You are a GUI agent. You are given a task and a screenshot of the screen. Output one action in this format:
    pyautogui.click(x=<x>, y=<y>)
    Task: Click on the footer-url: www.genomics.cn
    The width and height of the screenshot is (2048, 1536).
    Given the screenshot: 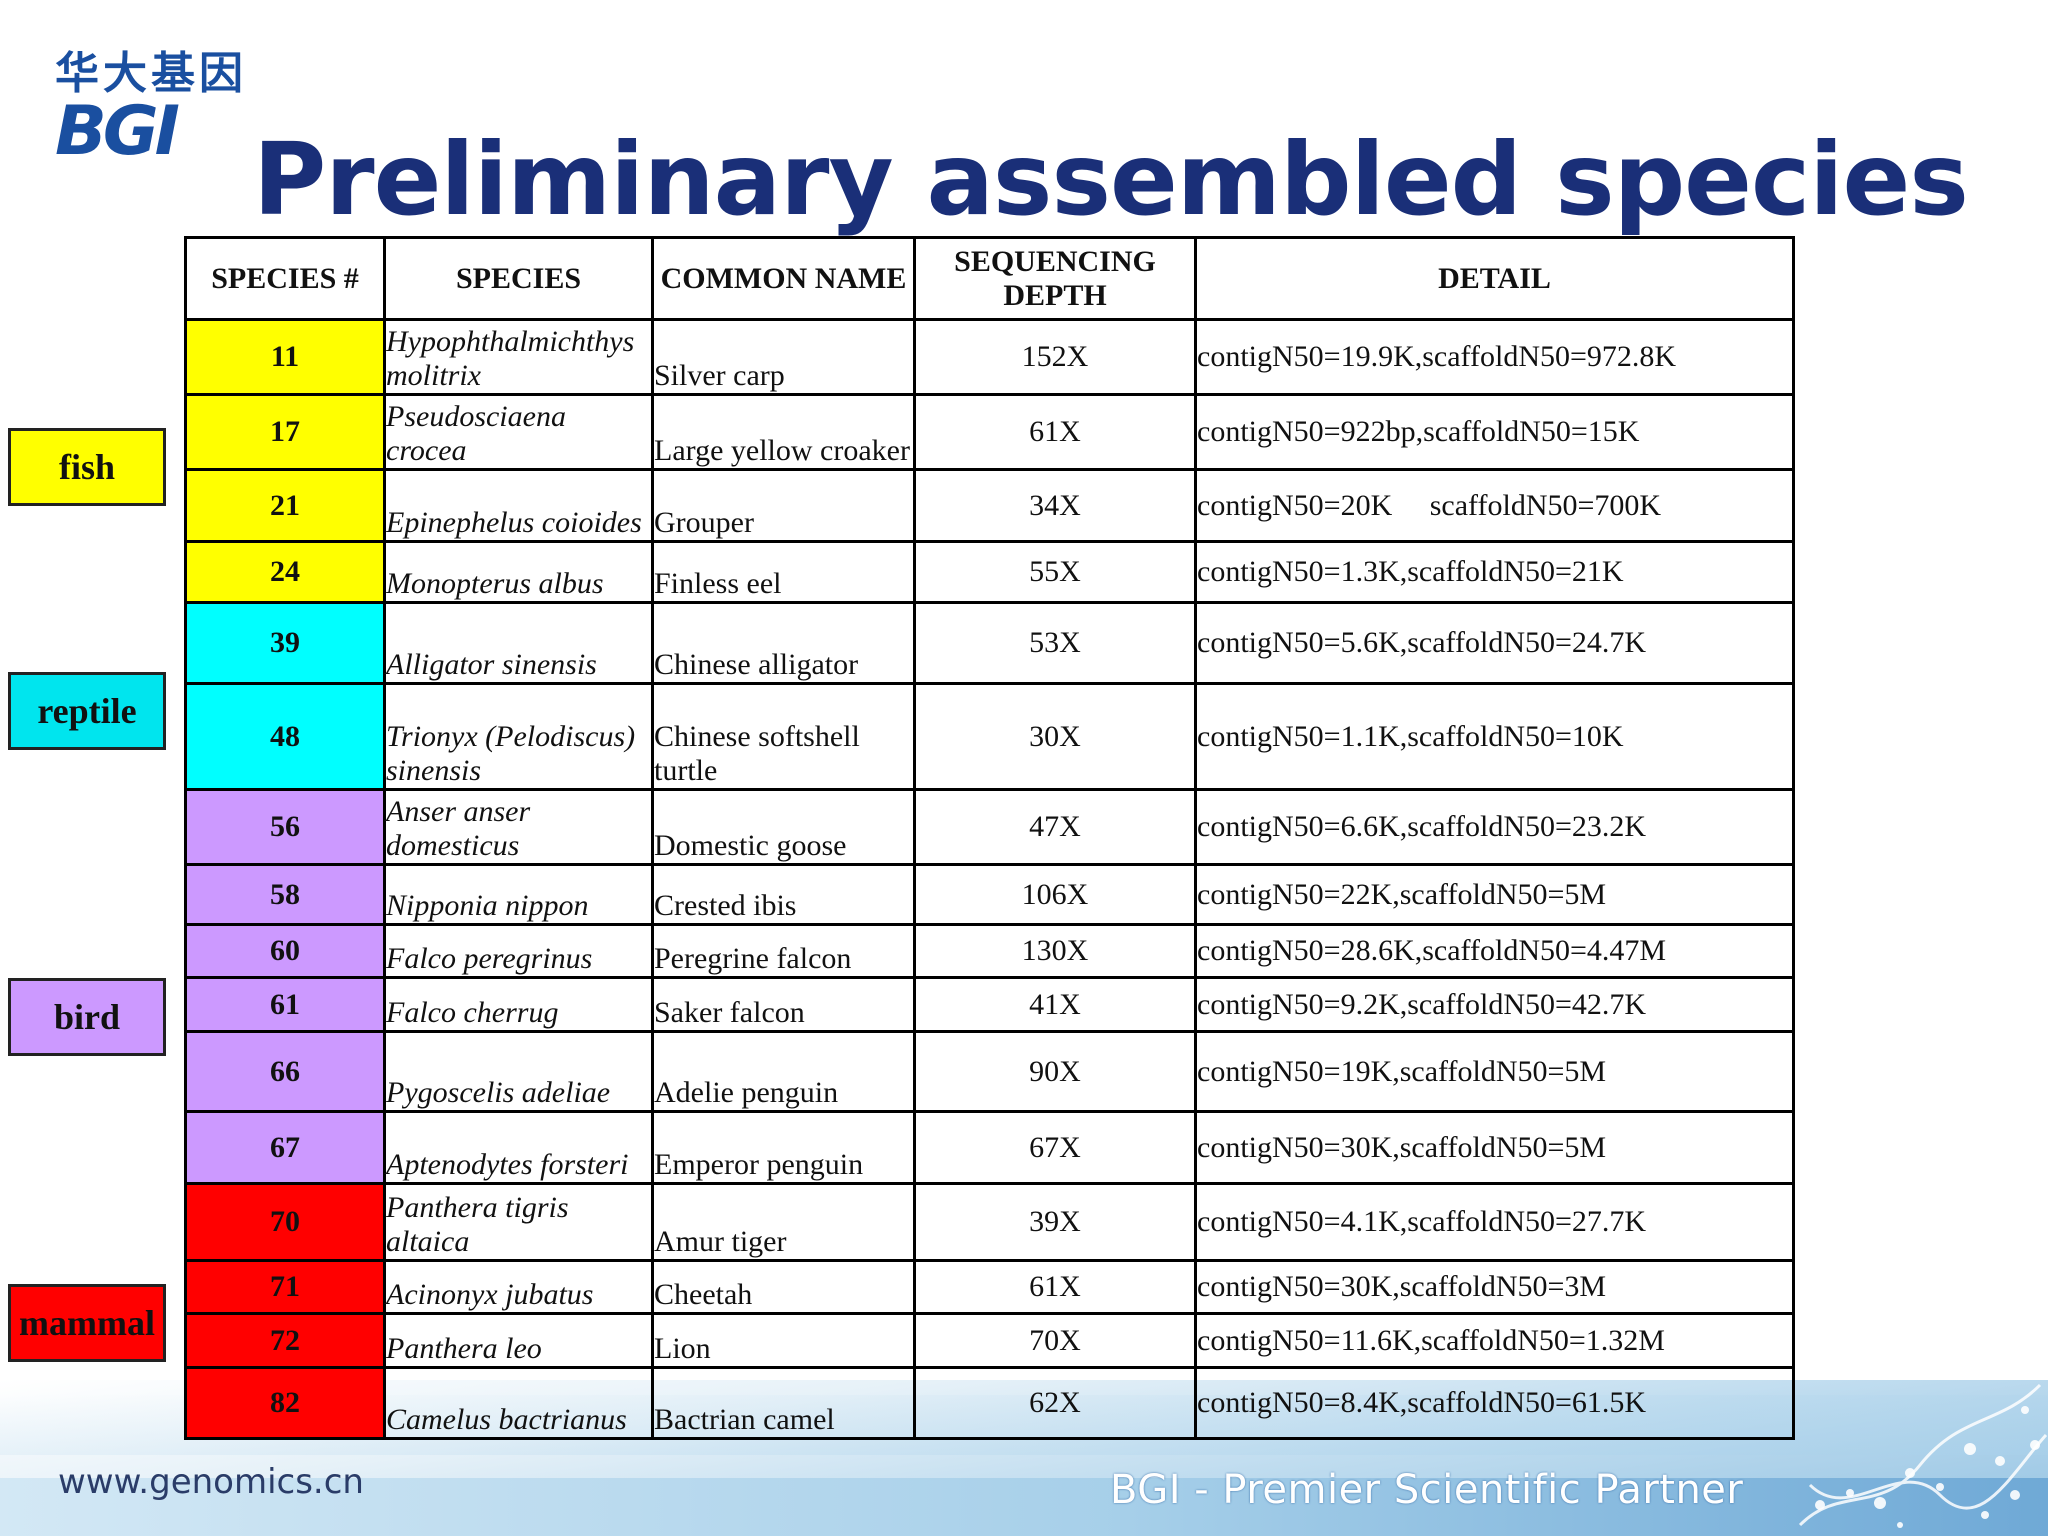 What is the action you would take?
    pyautogui.click(x=211, y=1482)
    